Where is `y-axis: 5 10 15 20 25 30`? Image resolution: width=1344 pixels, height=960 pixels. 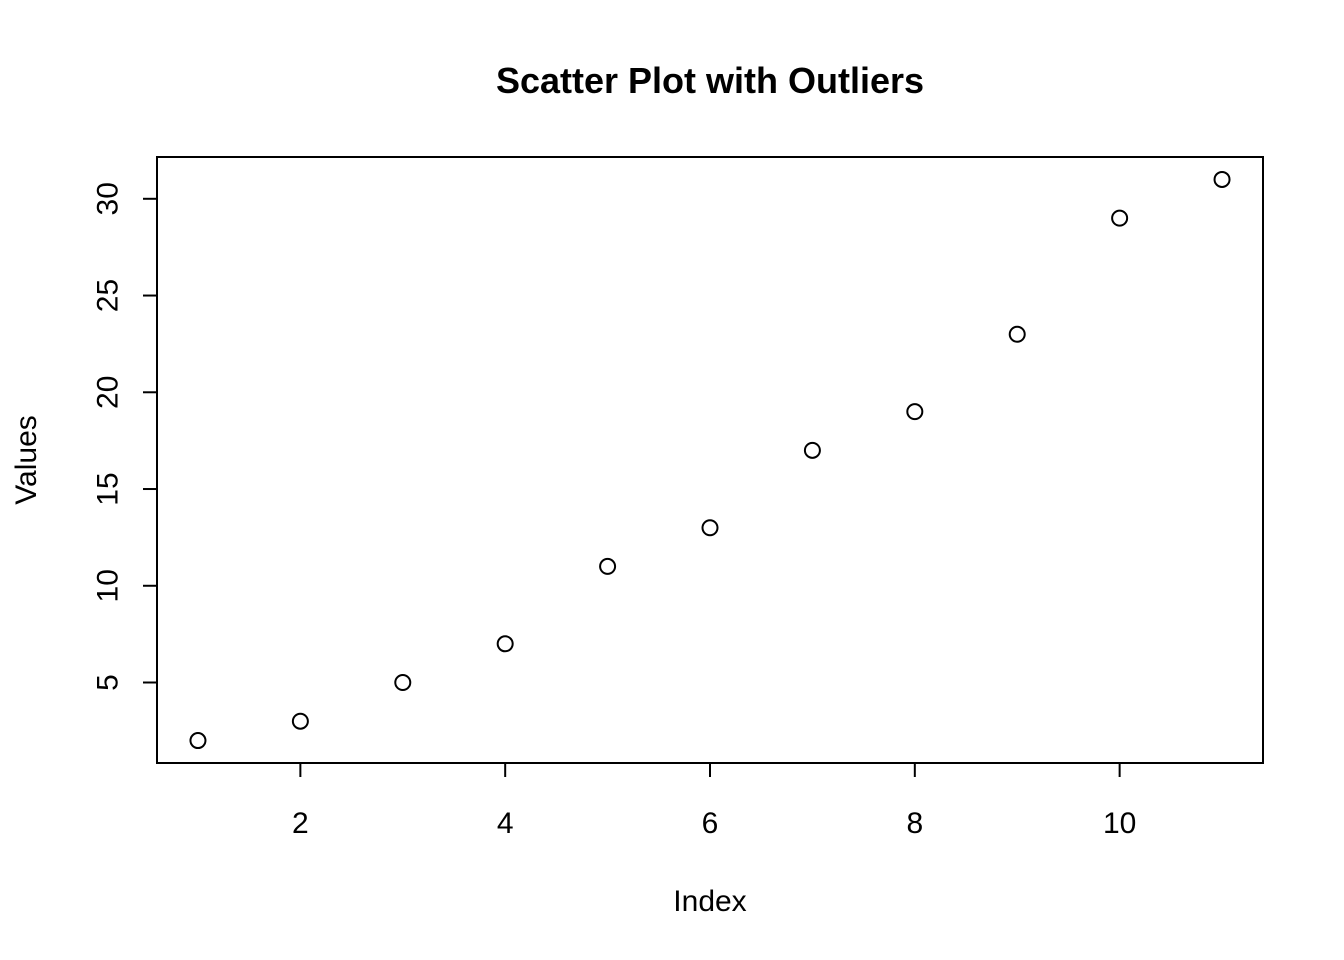 y-axis: 5 10 15 20 25 30 is located at coordinates (124, 436).